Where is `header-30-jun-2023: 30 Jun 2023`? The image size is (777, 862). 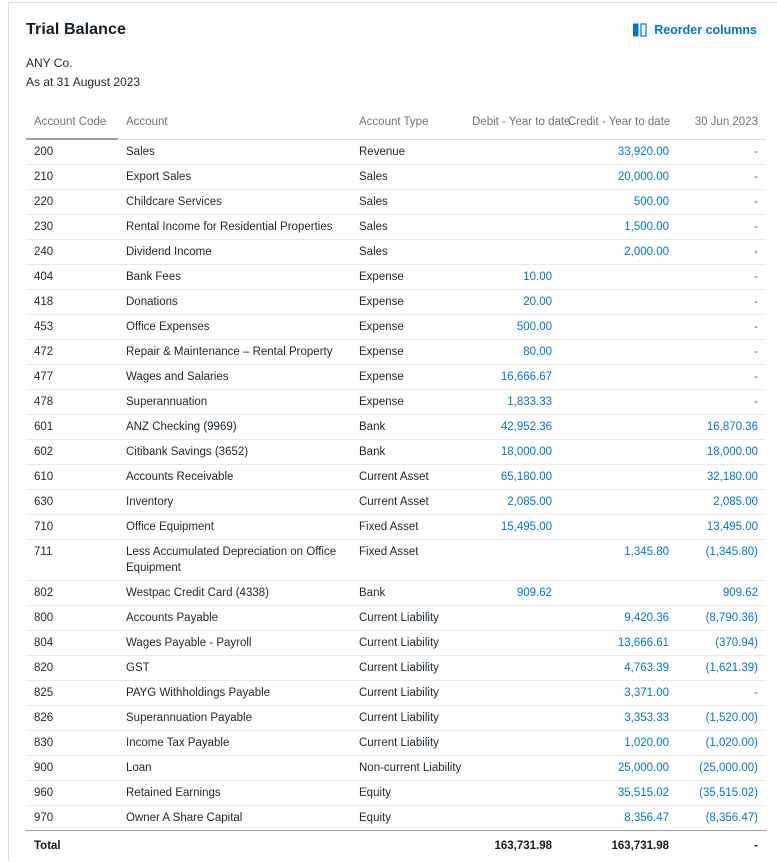
header-30-jun-2023: 30 Jun 2023 is located at coordinates (721, 128).